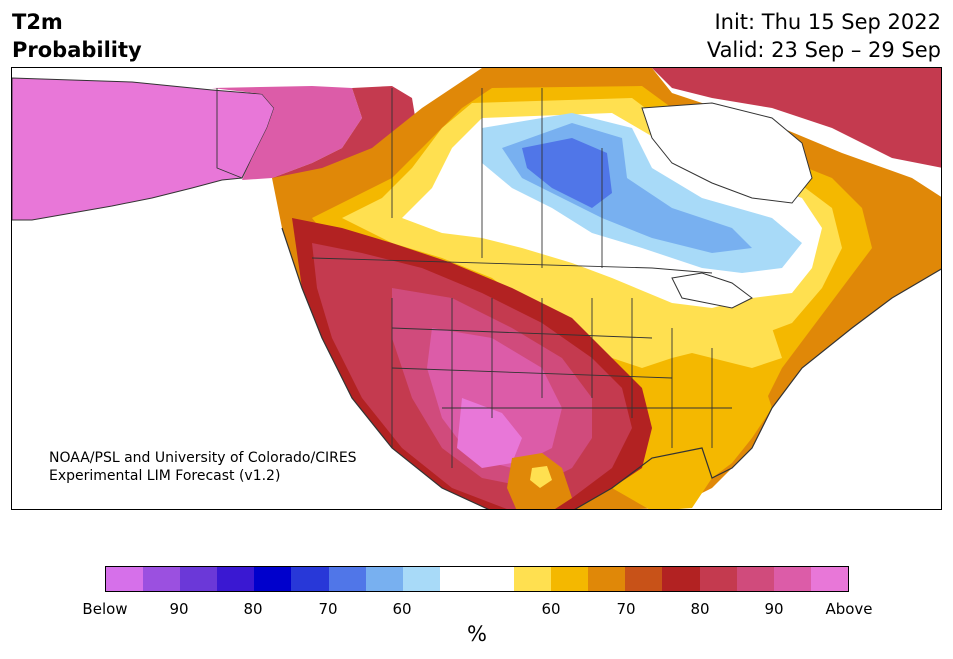 The image size is (953, 659). I want to click on band-blue, so click(567, 173).